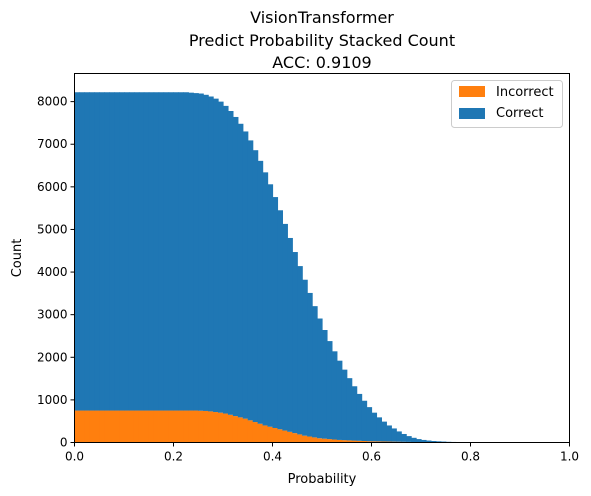 This screenshot has width=591, height=496. Describe the element at coordinates (173, 457) in the screenshot. I see `x-tick-label: 0.2` at that location.